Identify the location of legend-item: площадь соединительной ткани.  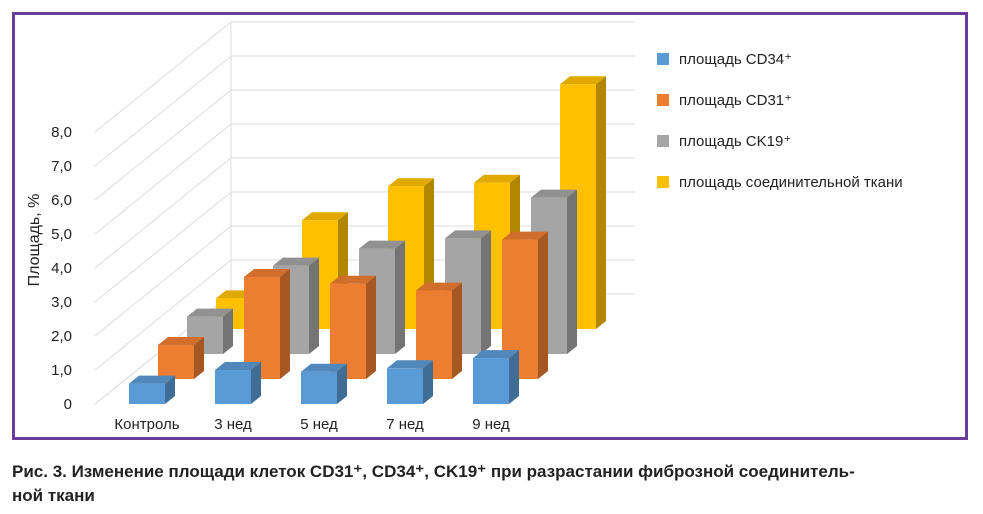
(780, 182).